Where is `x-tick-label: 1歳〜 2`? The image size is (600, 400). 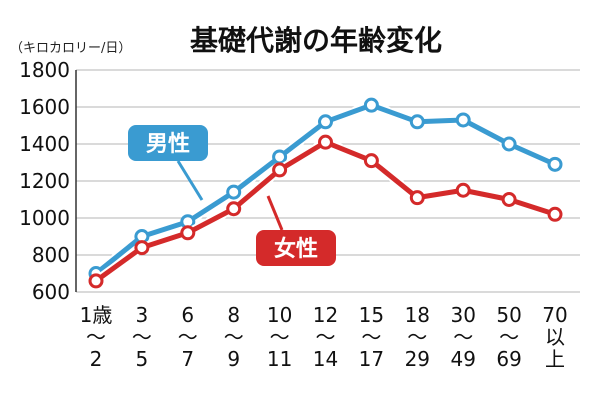
x-tick-label: 1歳〜 2 is located at coordinates (96, 337).